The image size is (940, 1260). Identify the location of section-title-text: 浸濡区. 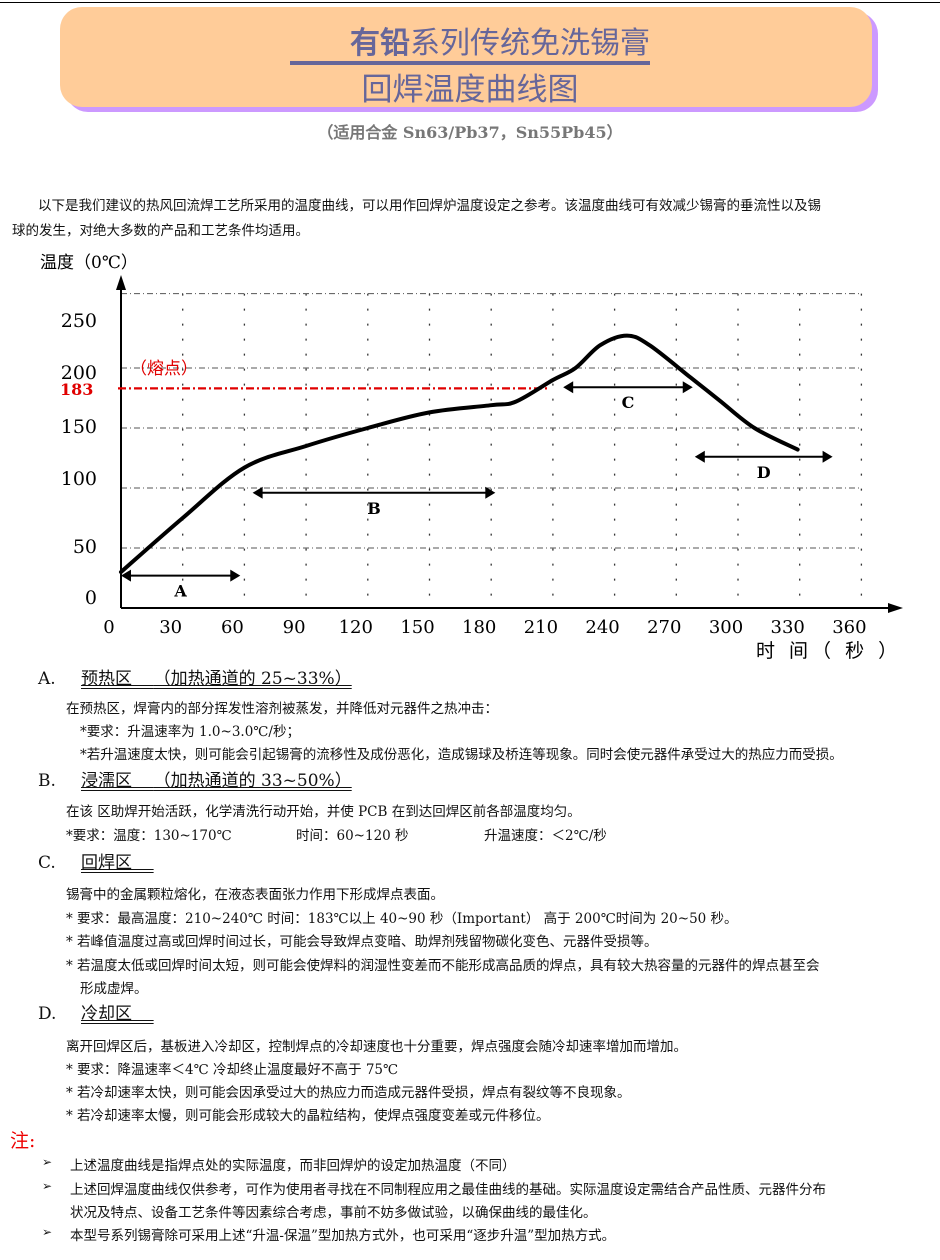
(106, 781).